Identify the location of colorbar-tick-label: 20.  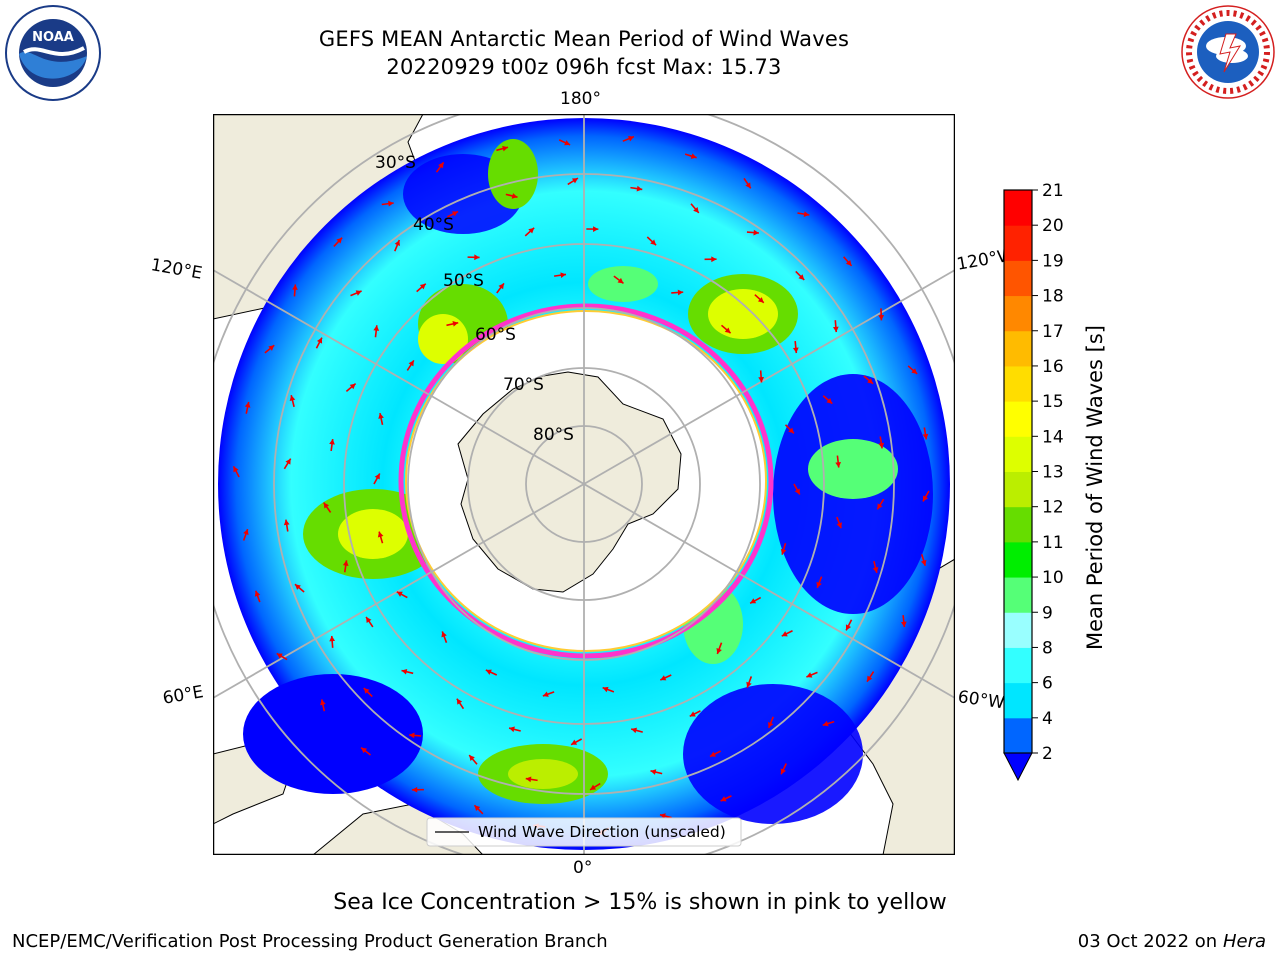
(1053, 226).